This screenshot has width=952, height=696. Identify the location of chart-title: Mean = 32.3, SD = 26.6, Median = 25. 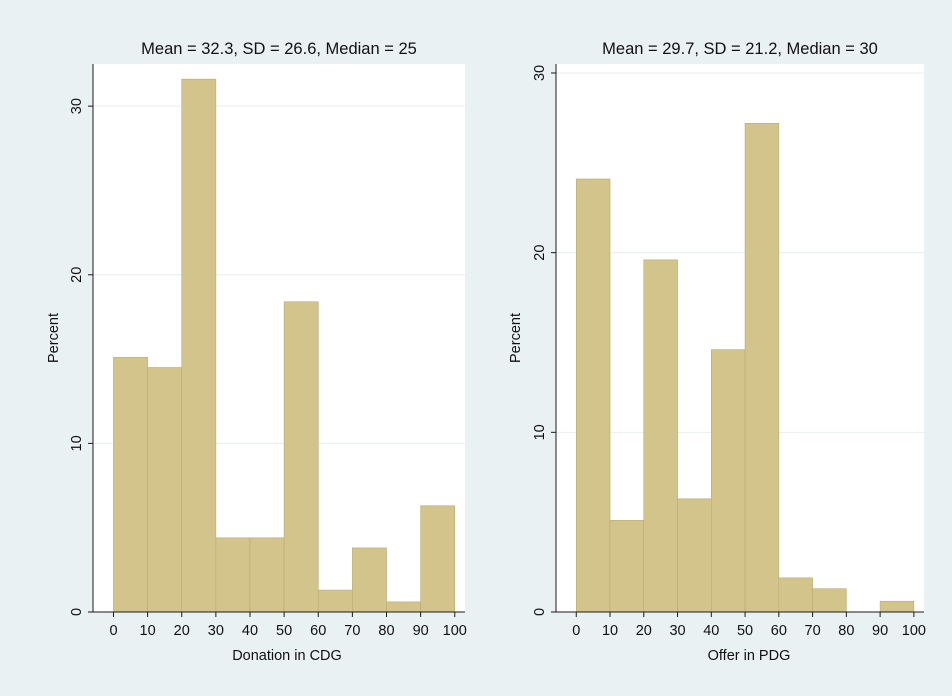
(279, 49).